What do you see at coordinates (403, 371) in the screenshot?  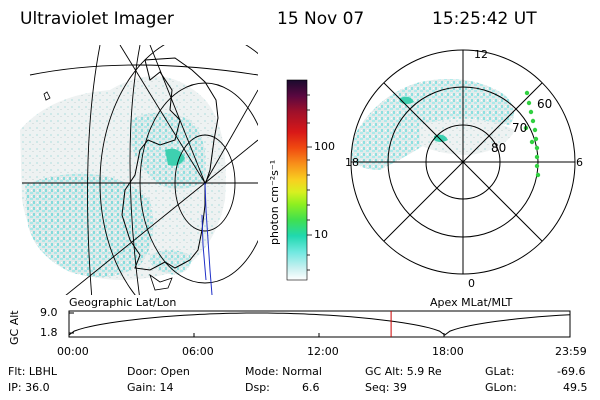 I see `gc-alt-status: GC Alt: 5.9 Re` at bounding box center [403, 371].